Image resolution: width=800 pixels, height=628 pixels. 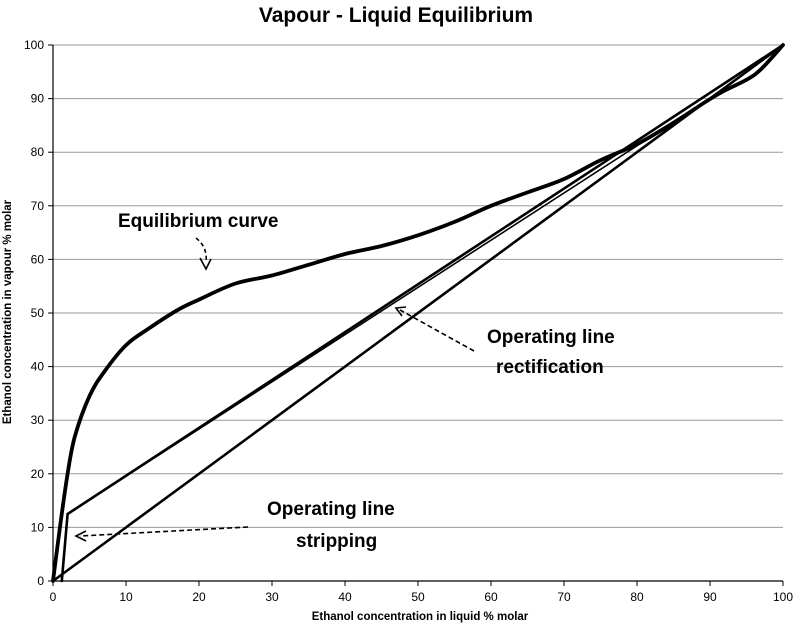 What do you see at coordinates (550, 367) in the screenshot?
I see `annotation-rectification-2: rectification` at bounding box center [550, 367].